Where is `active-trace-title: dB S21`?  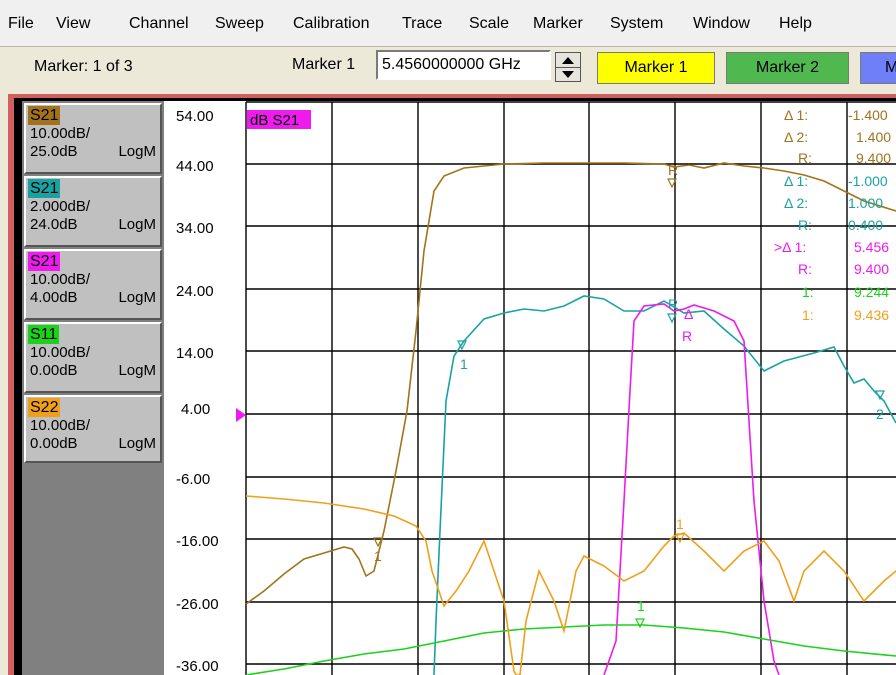
active-trace-title: dB S21 is located at coordinates (274, 120).